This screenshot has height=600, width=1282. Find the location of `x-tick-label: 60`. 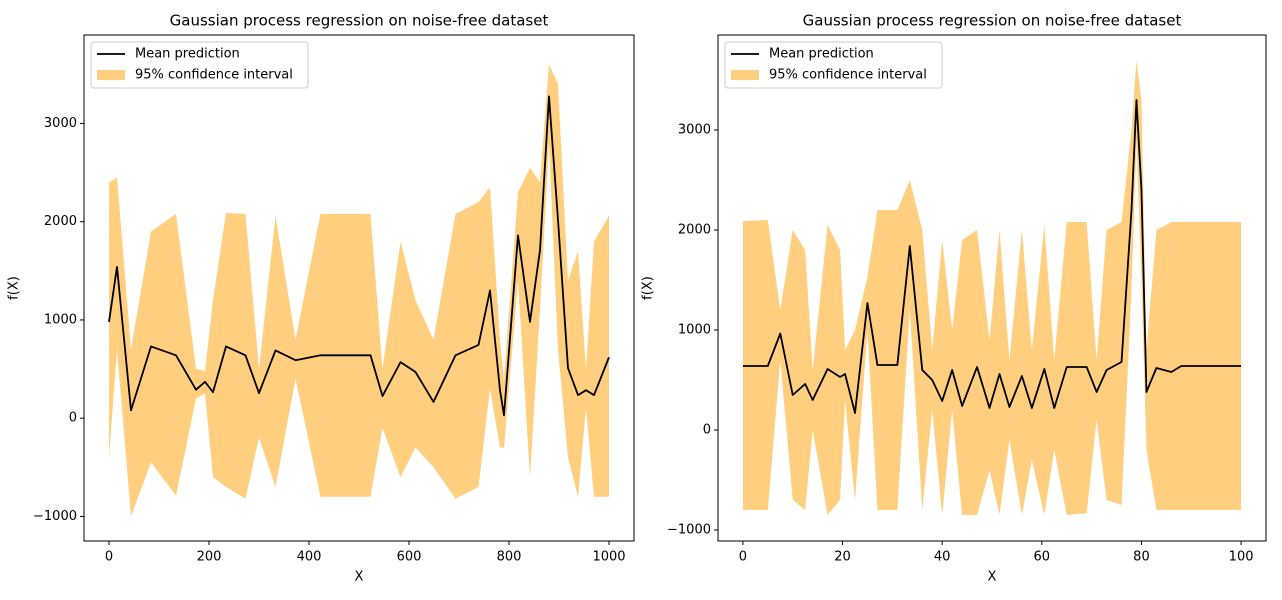

x-tick-label: 60 is located at coordinates (1042, 557).